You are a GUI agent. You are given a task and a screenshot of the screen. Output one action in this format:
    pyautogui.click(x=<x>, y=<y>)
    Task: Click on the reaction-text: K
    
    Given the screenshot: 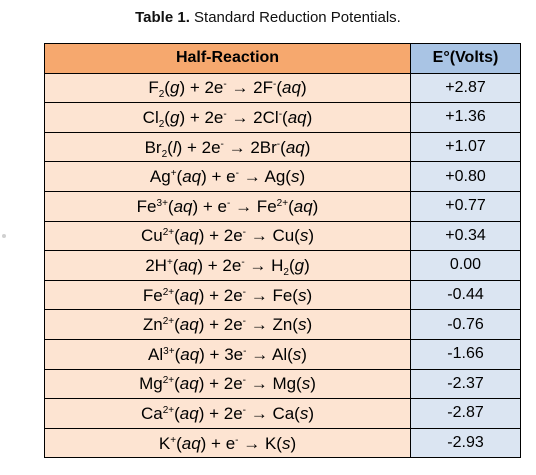 What is the action you would take?
    pyautogui.click(x=164, y=443)
    